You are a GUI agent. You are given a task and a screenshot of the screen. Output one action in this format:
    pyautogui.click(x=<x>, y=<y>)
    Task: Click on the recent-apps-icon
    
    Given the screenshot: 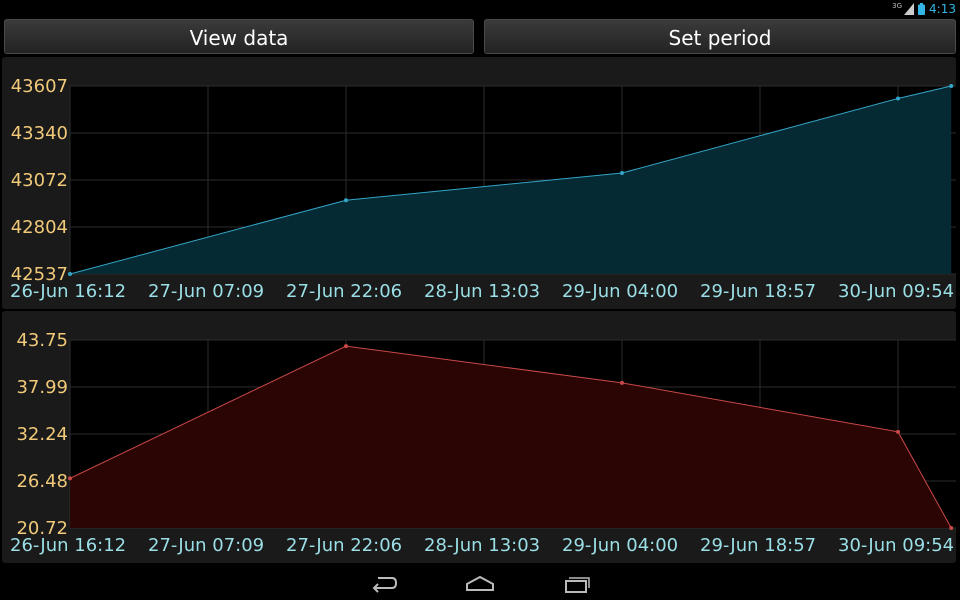 What is the action you would take?
    pyautogui.click(x=577, y=585)
    